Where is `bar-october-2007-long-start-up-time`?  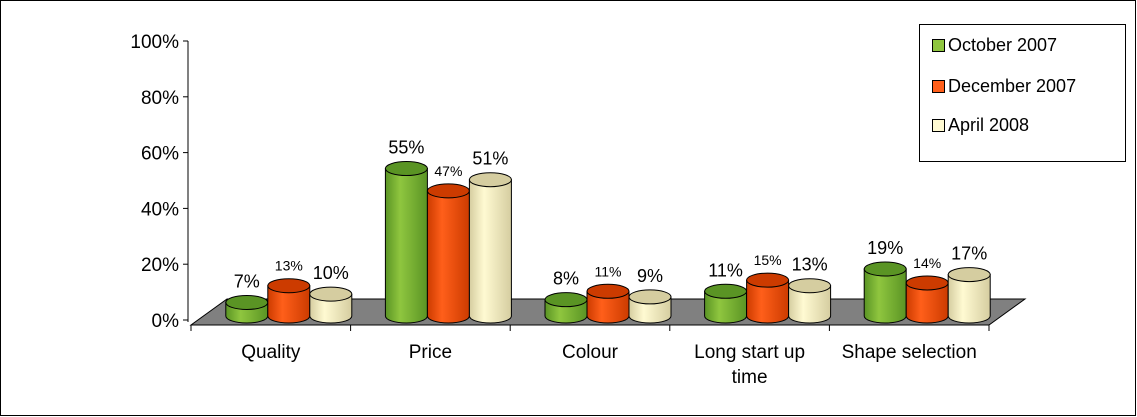 bar-october-2007-long-start-up-time is located at coordinates (726, 303).